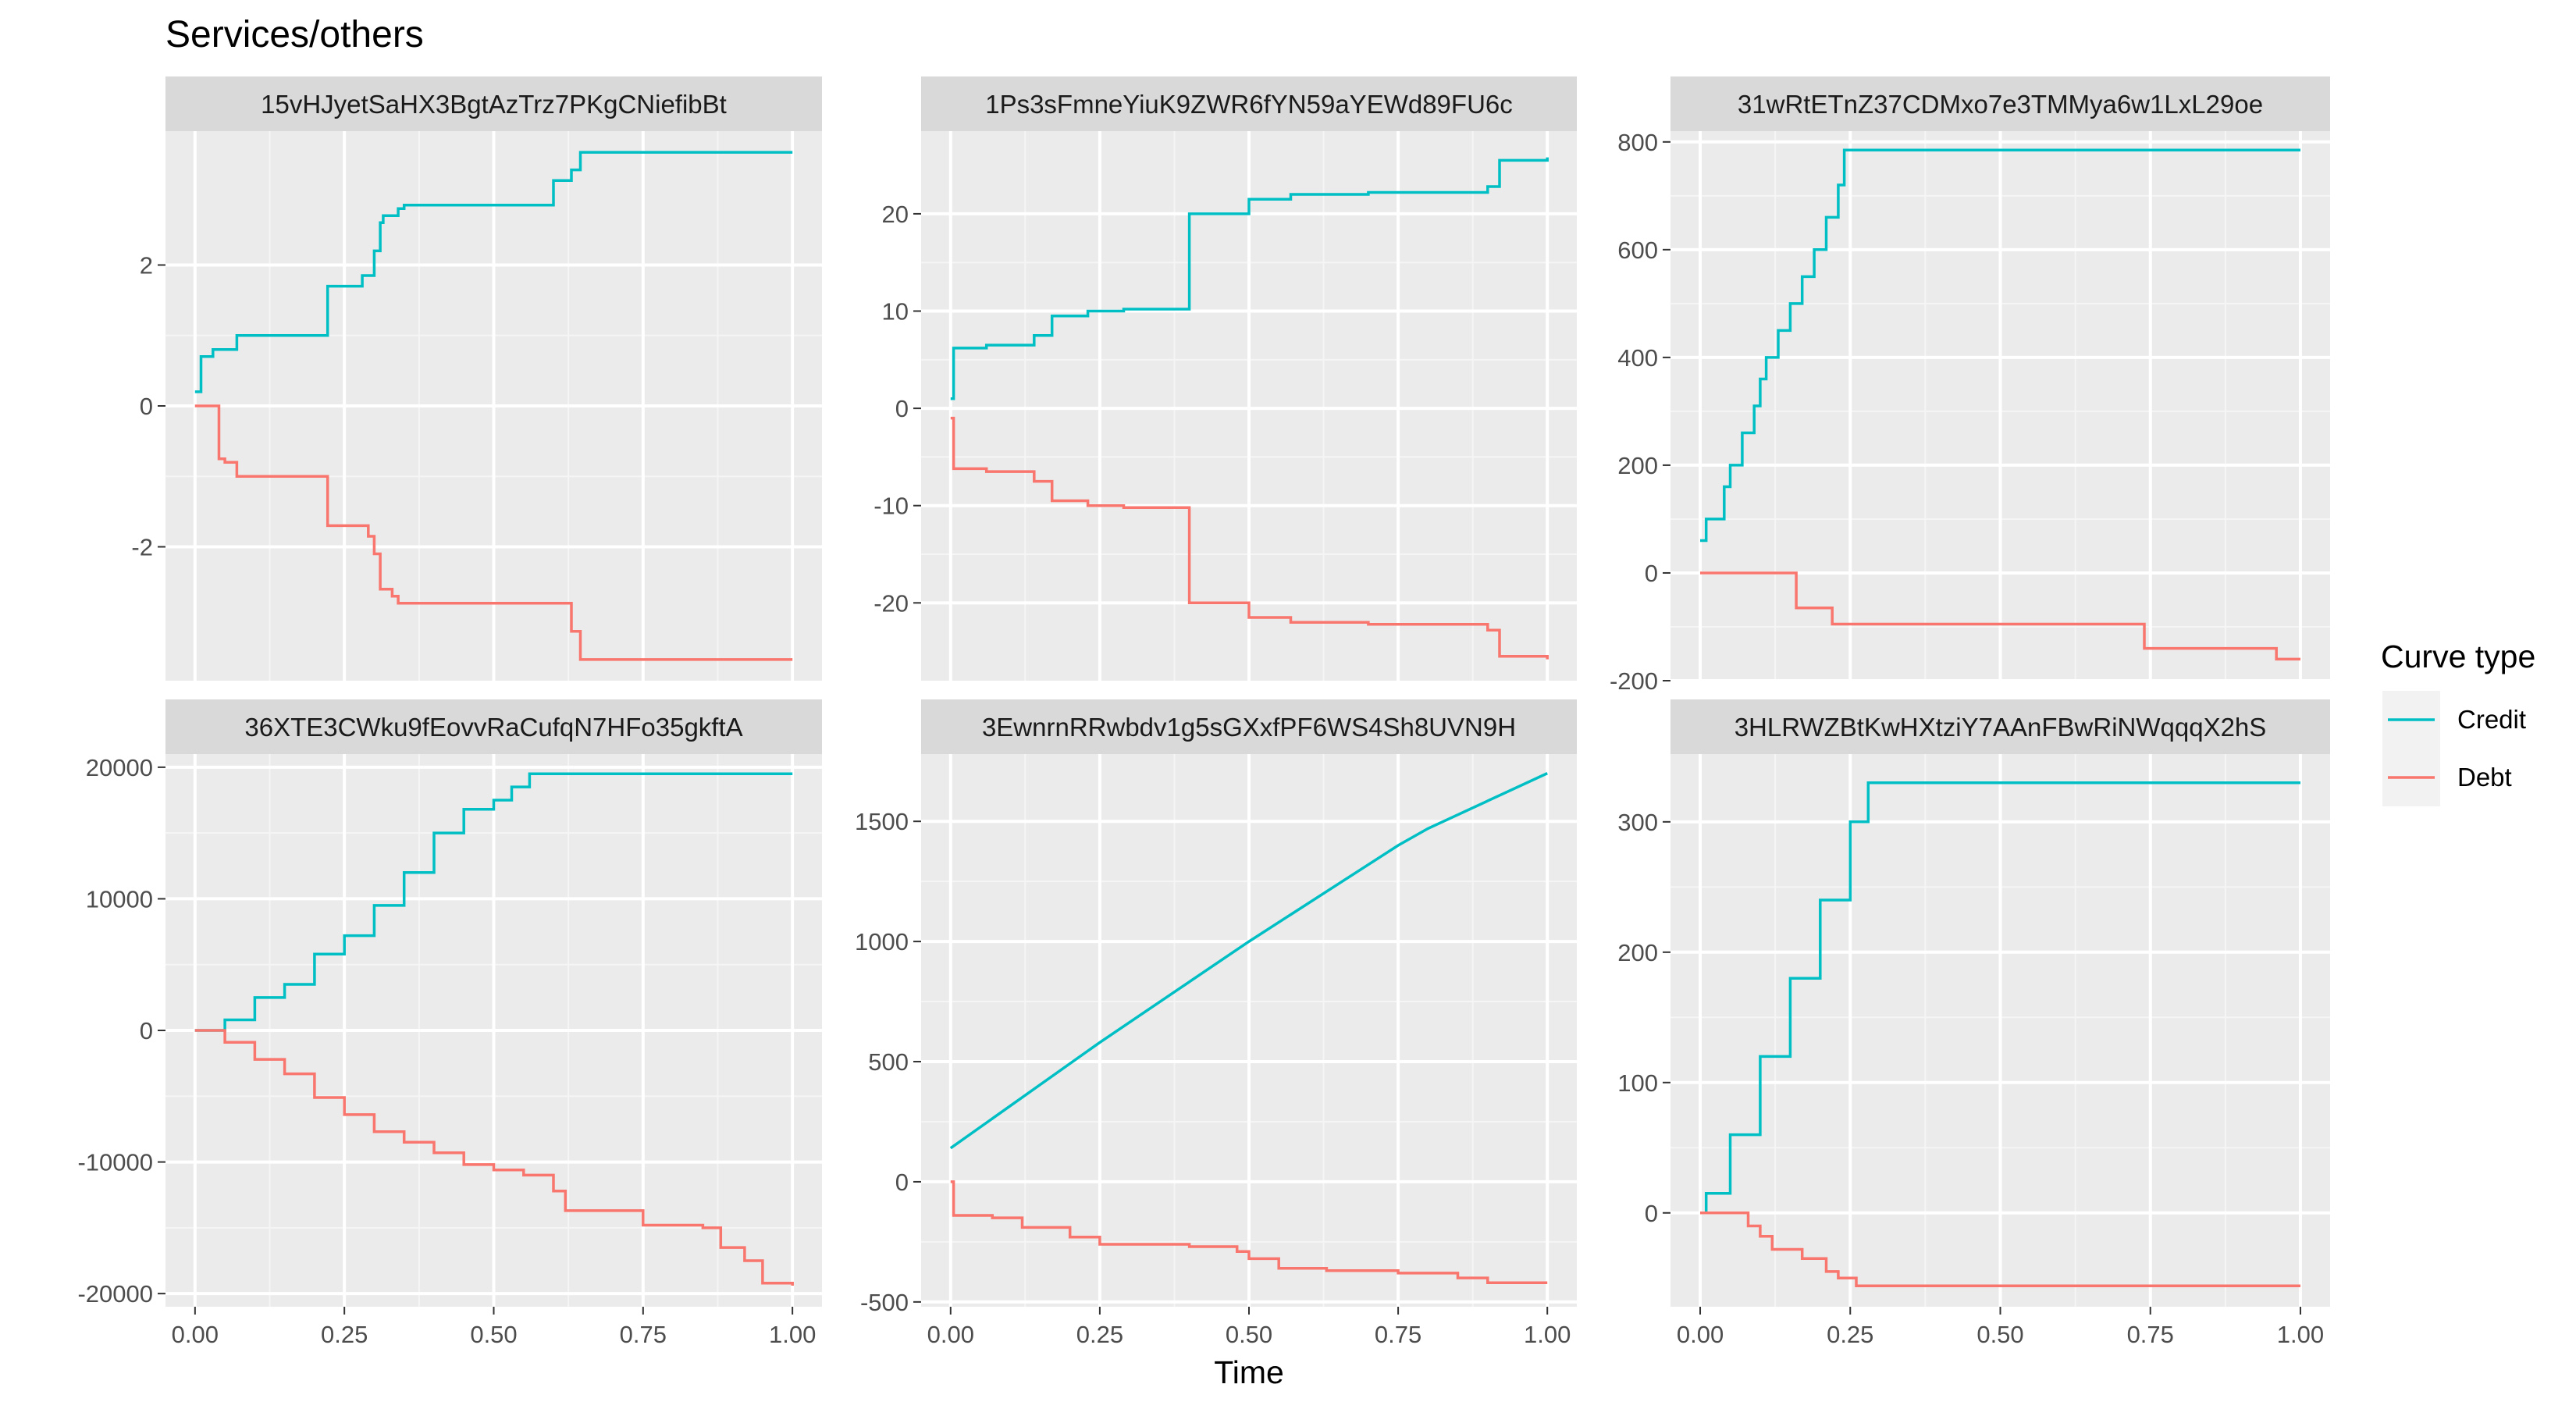 This screenshot has height=1409, width=2576. What do you see at coordinates (895, 214) in the screenshot?
I see `y-tick-label: 20` at bounding box center [895, 214].